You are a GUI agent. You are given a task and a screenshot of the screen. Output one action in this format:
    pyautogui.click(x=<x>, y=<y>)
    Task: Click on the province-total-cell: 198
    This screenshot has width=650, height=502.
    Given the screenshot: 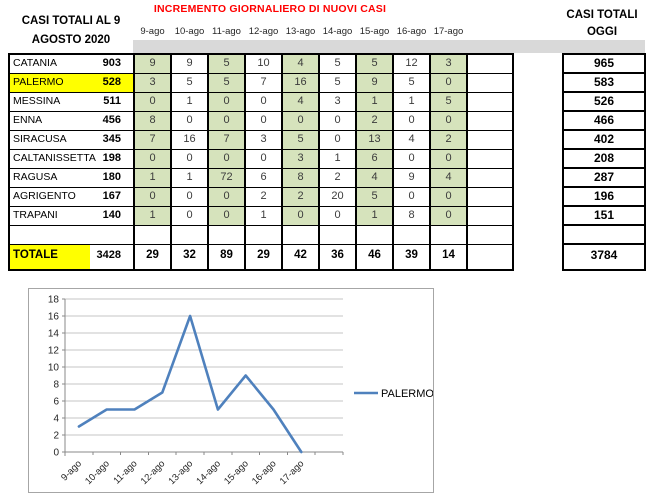 What is the action you would take?
    pyautogui.click(x=111, y=158)
    